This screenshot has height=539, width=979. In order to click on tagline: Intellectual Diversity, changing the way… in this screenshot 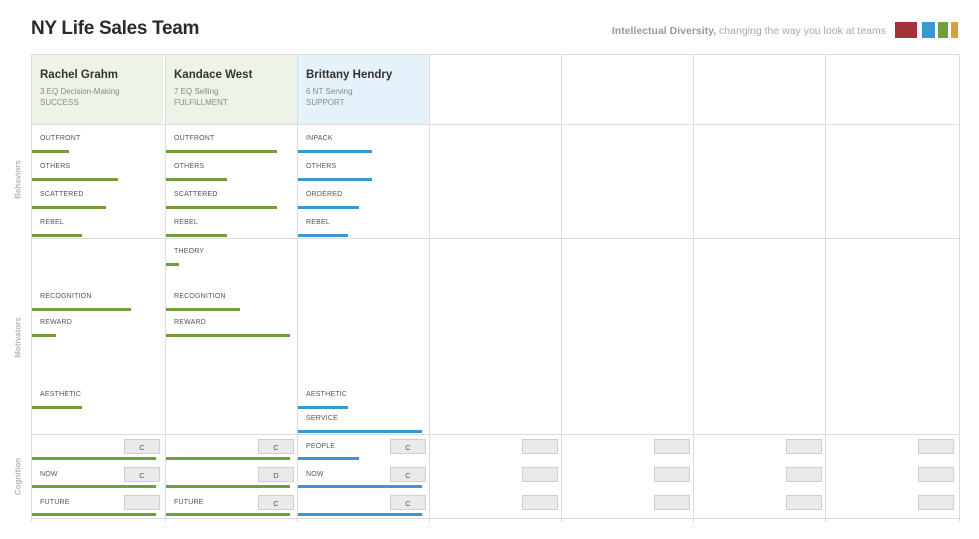, I will do `click(749, 31)`.